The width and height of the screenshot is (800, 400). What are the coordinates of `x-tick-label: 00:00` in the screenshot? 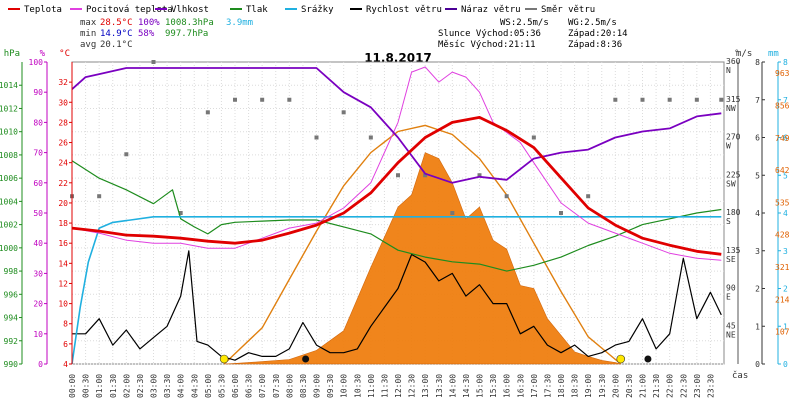 It's located at (72, 386).